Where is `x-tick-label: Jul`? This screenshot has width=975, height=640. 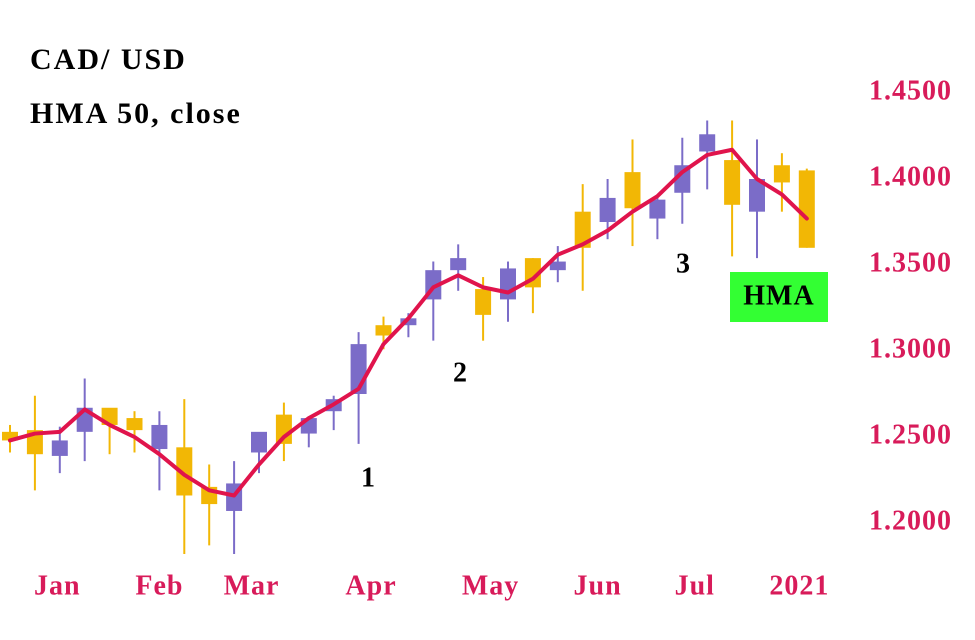
x-tick-label: Jul is located at coordinates (695, 585).